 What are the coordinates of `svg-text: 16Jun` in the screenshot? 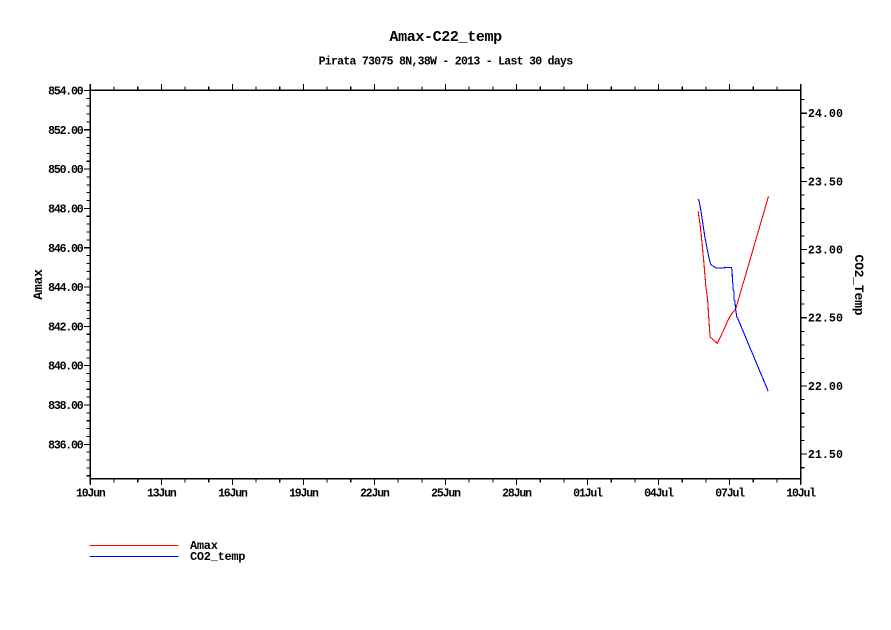 It's located at (233, 494).